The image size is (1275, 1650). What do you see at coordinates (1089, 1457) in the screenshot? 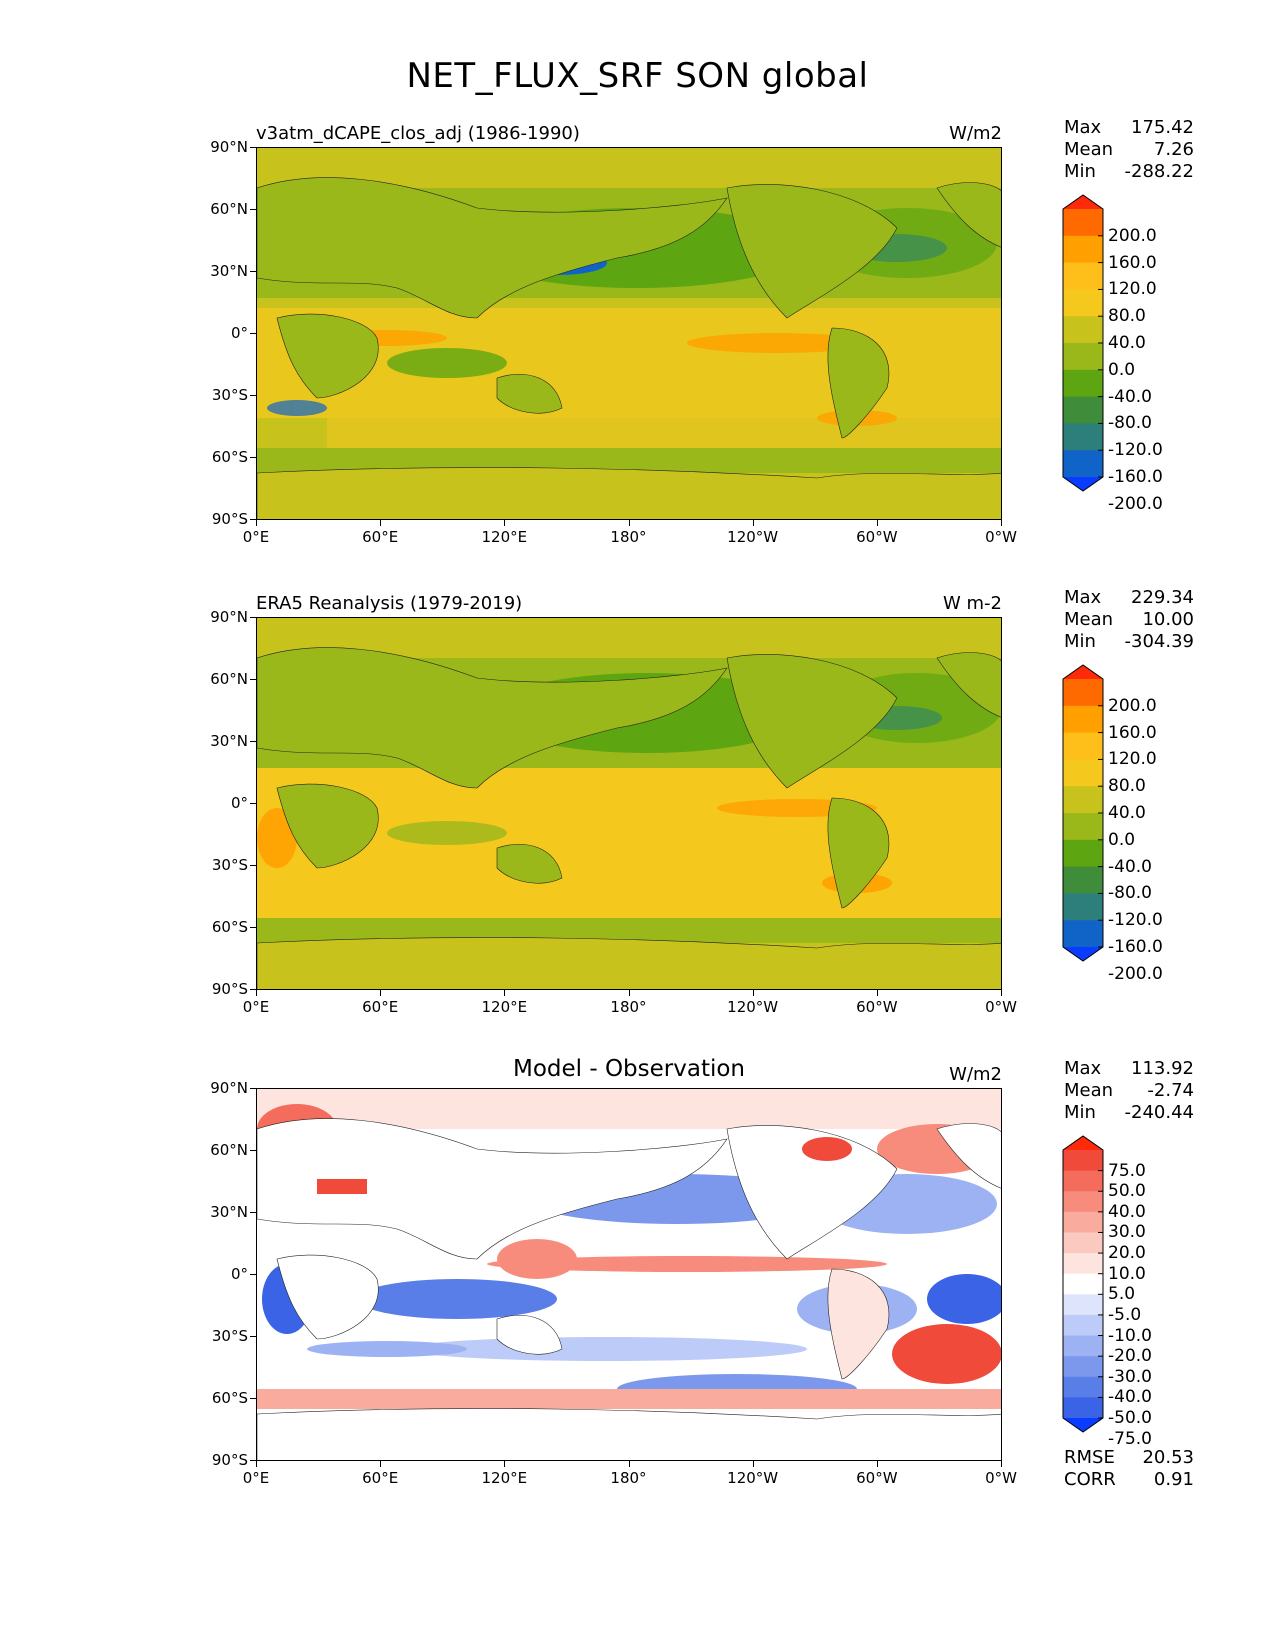
I see `metric-rmse-label: RMSE` at bounding box center [1089, 1457].